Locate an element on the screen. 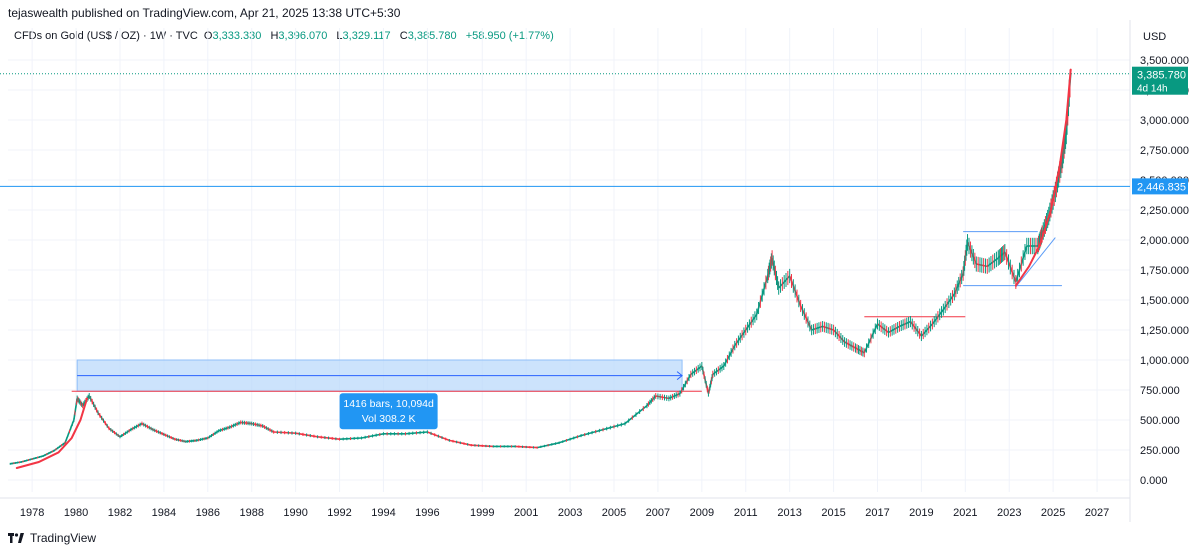 The width and height of the screenshot is (1200, 553). y-tick-label: 3,000.000 is located at coordinates (1164, 121).